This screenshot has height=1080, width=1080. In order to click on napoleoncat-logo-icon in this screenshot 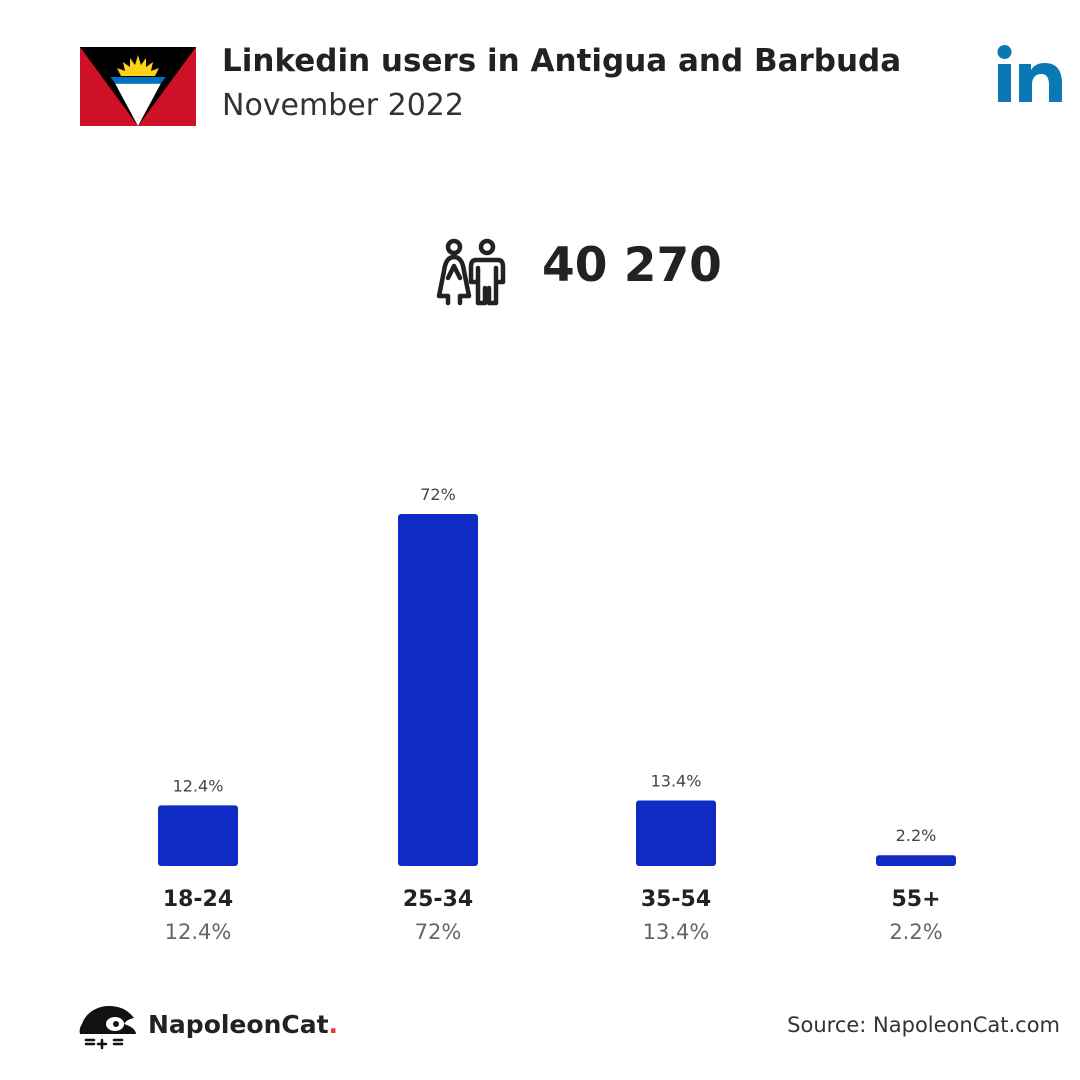, I will do `click(107, 1028)`.